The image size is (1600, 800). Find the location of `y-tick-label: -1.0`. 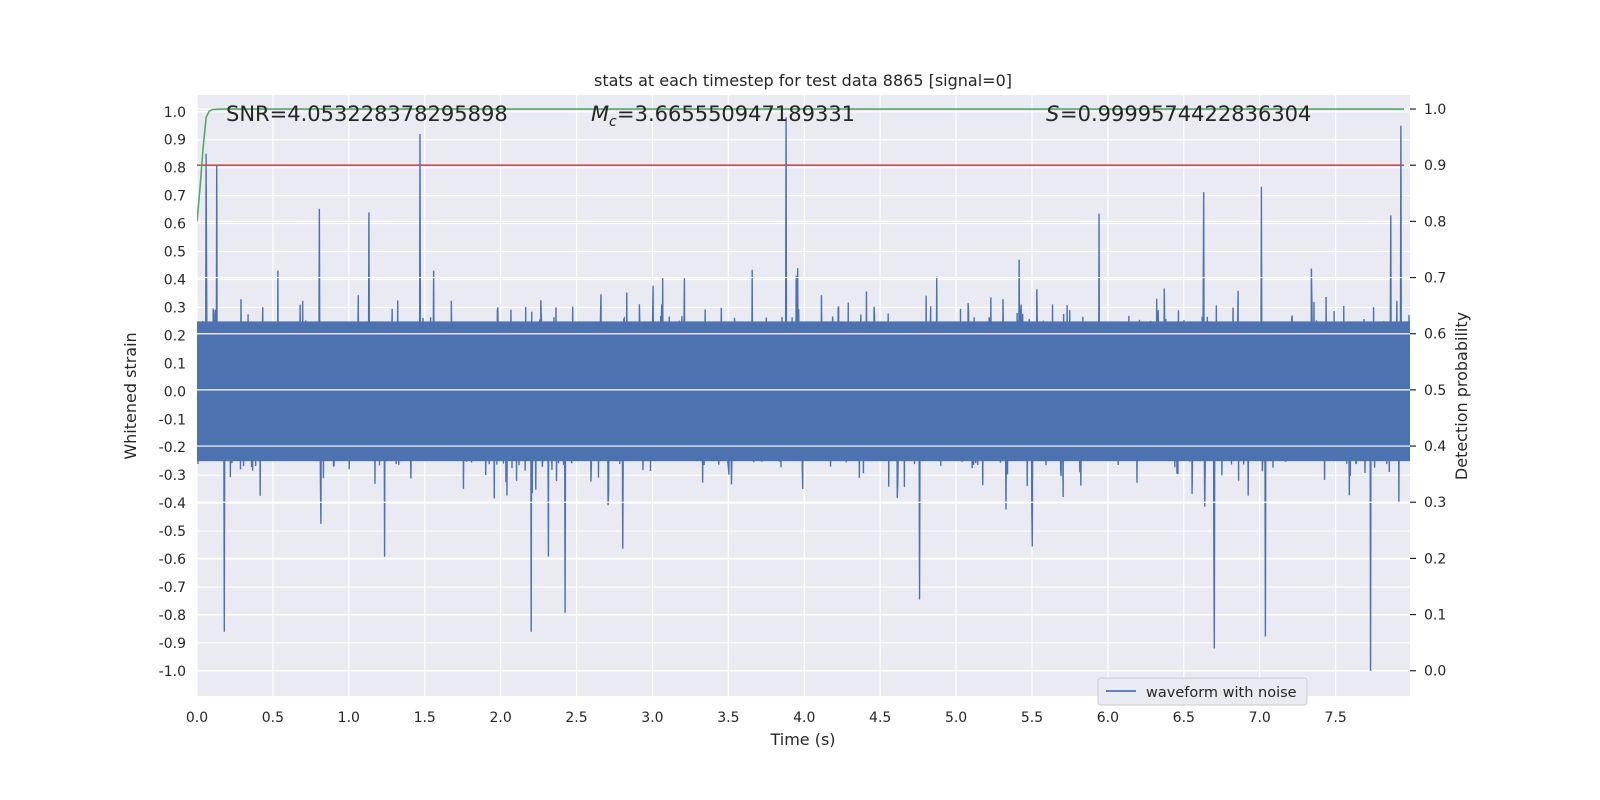

y-tick-label: -1.0 is located at coordinates (172, 672).